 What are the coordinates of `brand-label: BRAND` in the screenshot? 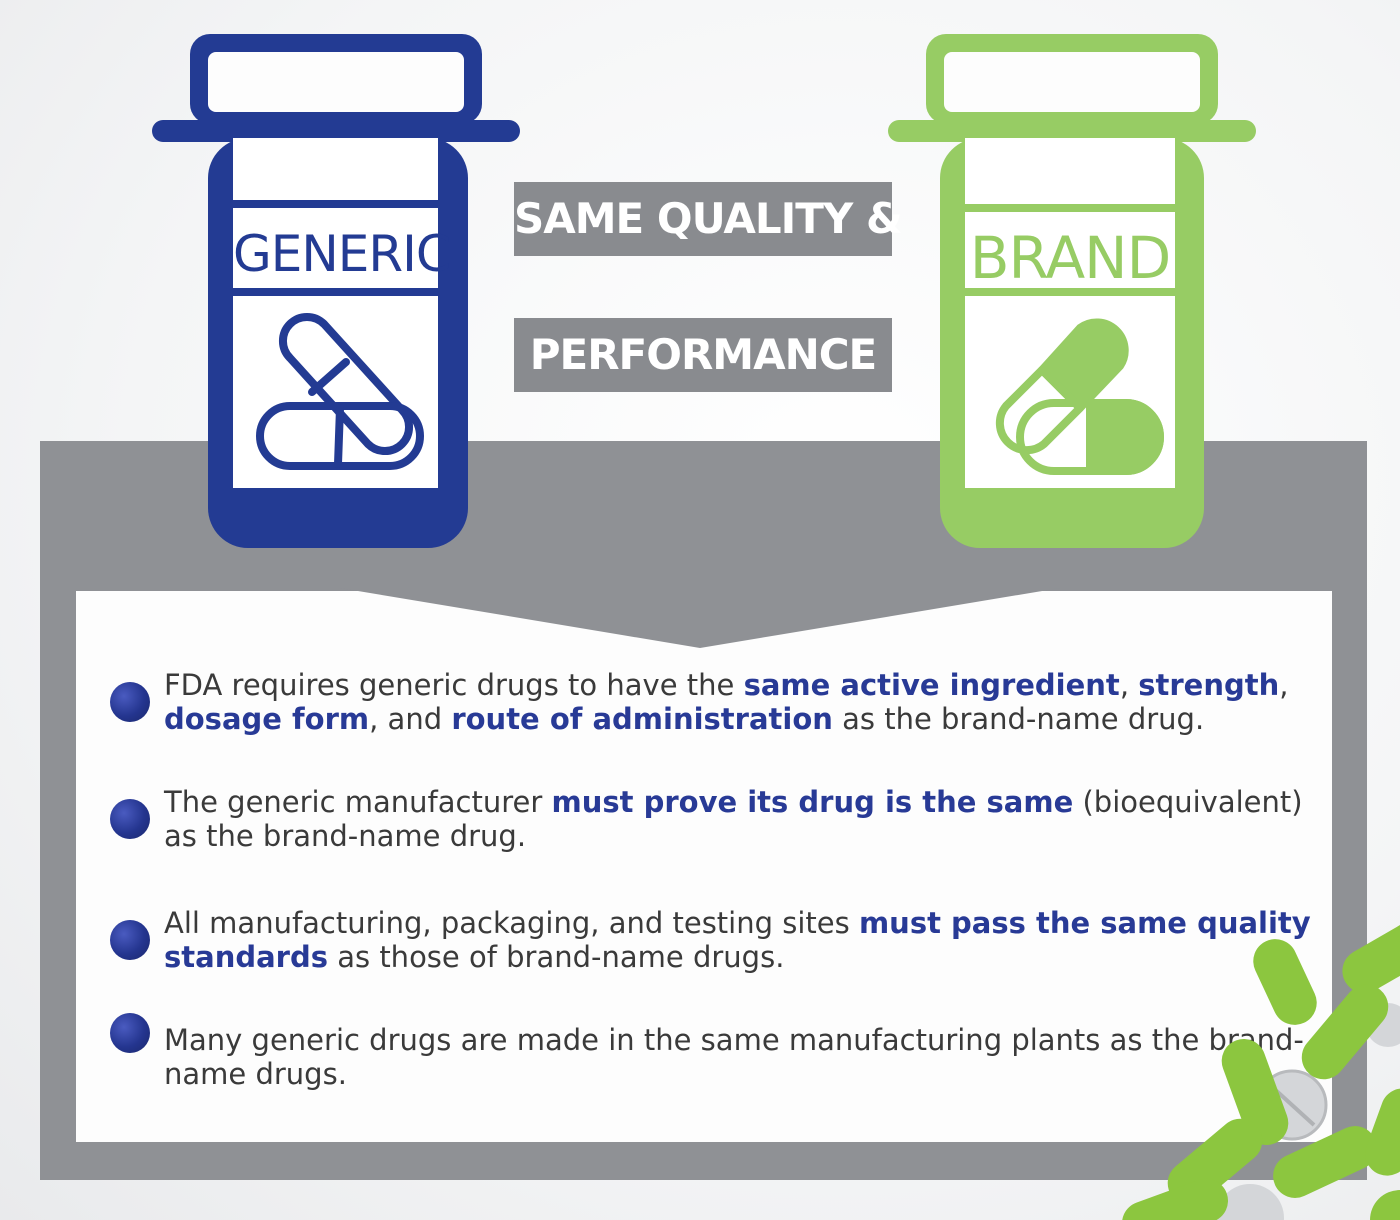 It's located at (1070, 258).